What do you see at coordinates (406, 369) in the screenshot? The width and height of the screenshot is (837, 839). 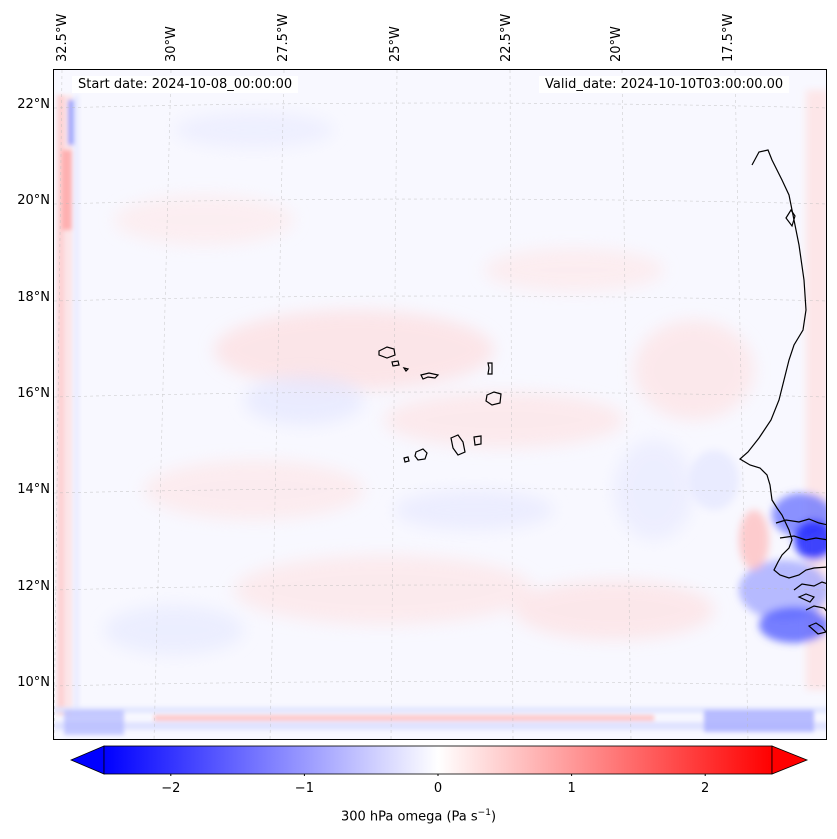 I see `island-santa-luzia` at bounding box center [406, 369].